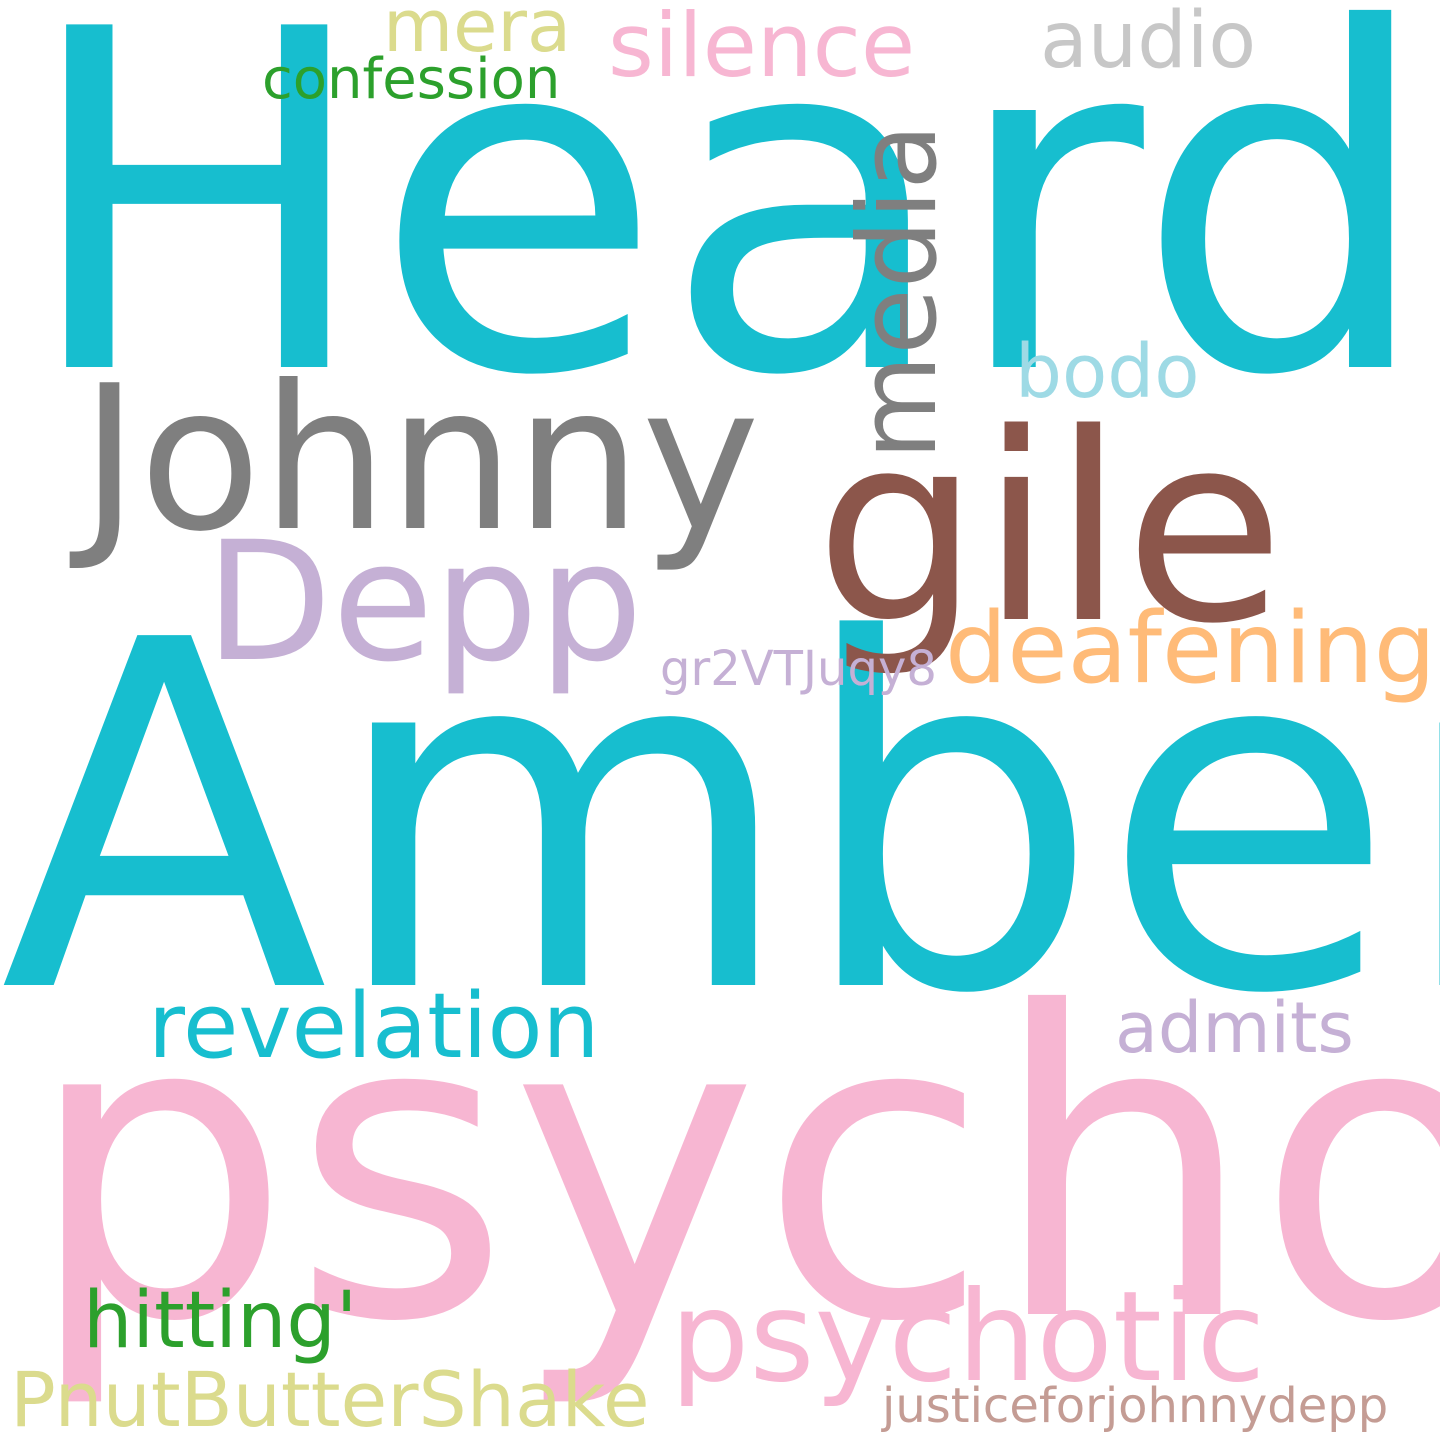 This screenshot has height=1440, width=1440. Describe the element at coordinates (898, 291) in the screenshot. I see `word-media: media` at that location.